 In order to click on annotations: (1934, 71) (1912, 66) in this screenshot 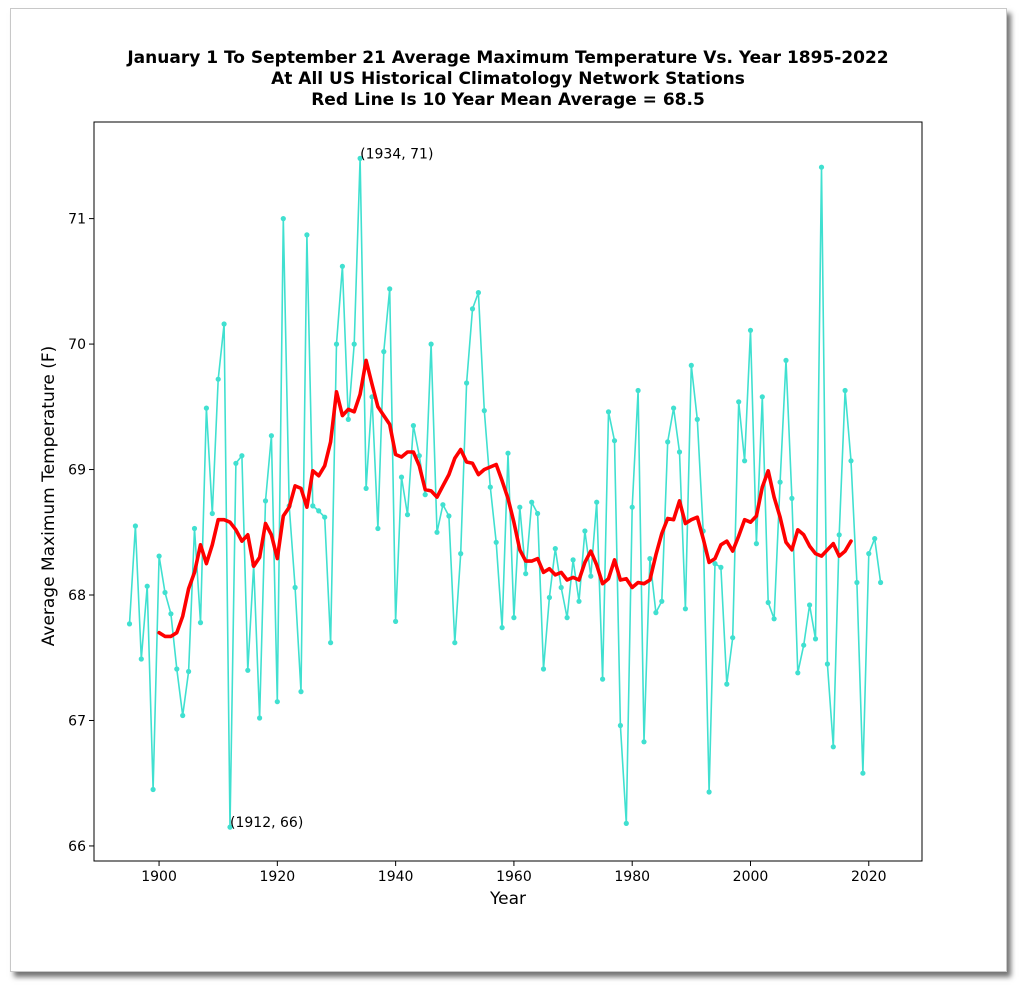, I will do `click(331, 488)`.